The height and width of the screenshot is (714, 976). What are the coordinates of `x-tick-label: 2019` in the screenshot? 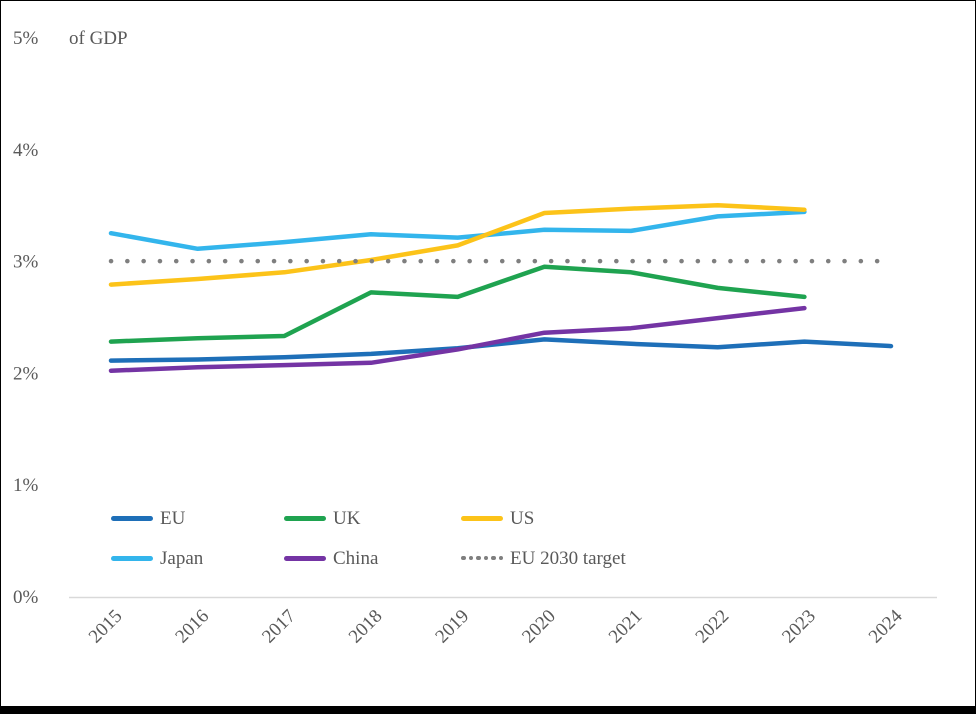 It's located at (452, 627).